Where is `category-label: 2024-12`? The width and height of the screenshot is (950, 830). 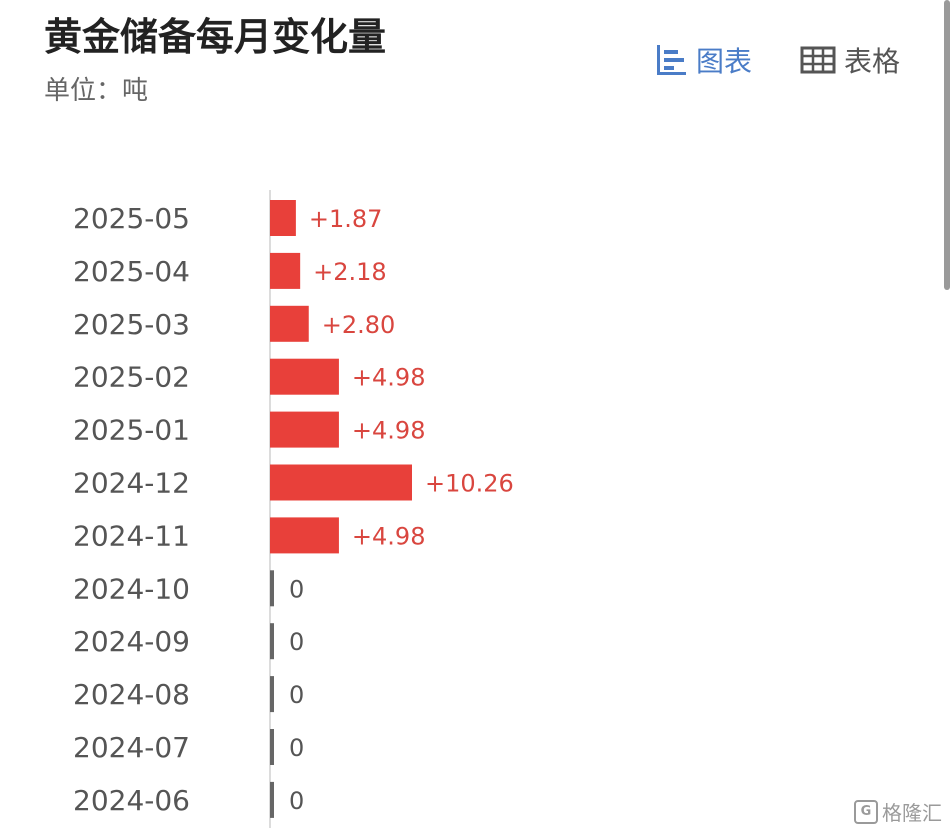 category-label: 2024-12 is located at coordinates (131, 483).